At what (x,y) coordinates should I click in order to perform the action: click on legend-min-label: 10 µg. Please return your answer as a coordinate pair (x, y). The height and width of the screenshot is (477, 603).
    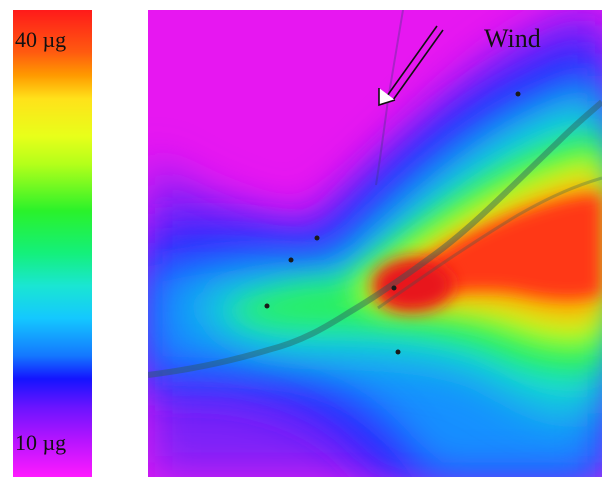
    Looking at the image, I should click on (41, 442).